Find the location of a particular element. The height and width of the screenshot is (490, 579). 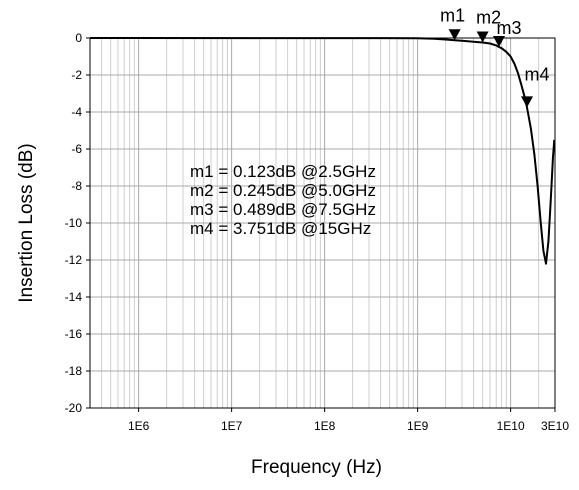

x-tick-label: 1E6 is located at coordinates (139, 426).